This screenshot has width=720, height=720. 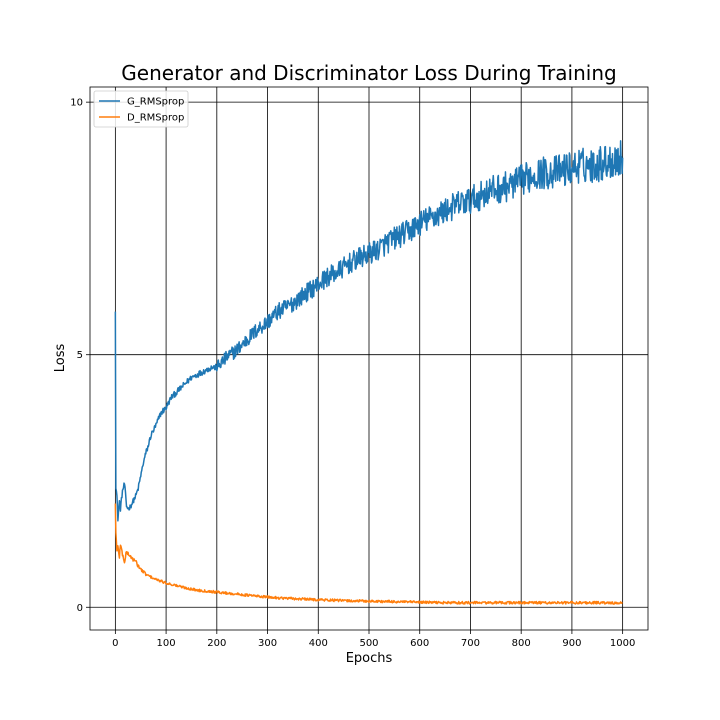 What do you see at coordinates (80, 355) in the screenshot?
I see `y-tick-label: 5` at bounding box center [80, 355].